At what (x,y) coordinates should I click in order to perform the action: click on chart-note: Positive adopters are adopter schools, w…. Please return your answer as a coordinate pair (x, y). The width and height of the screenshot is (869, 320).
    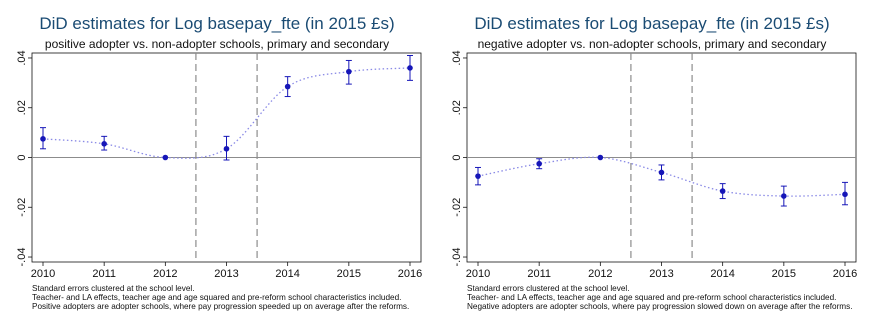
    Looking at the image, I should click on (221, 306).